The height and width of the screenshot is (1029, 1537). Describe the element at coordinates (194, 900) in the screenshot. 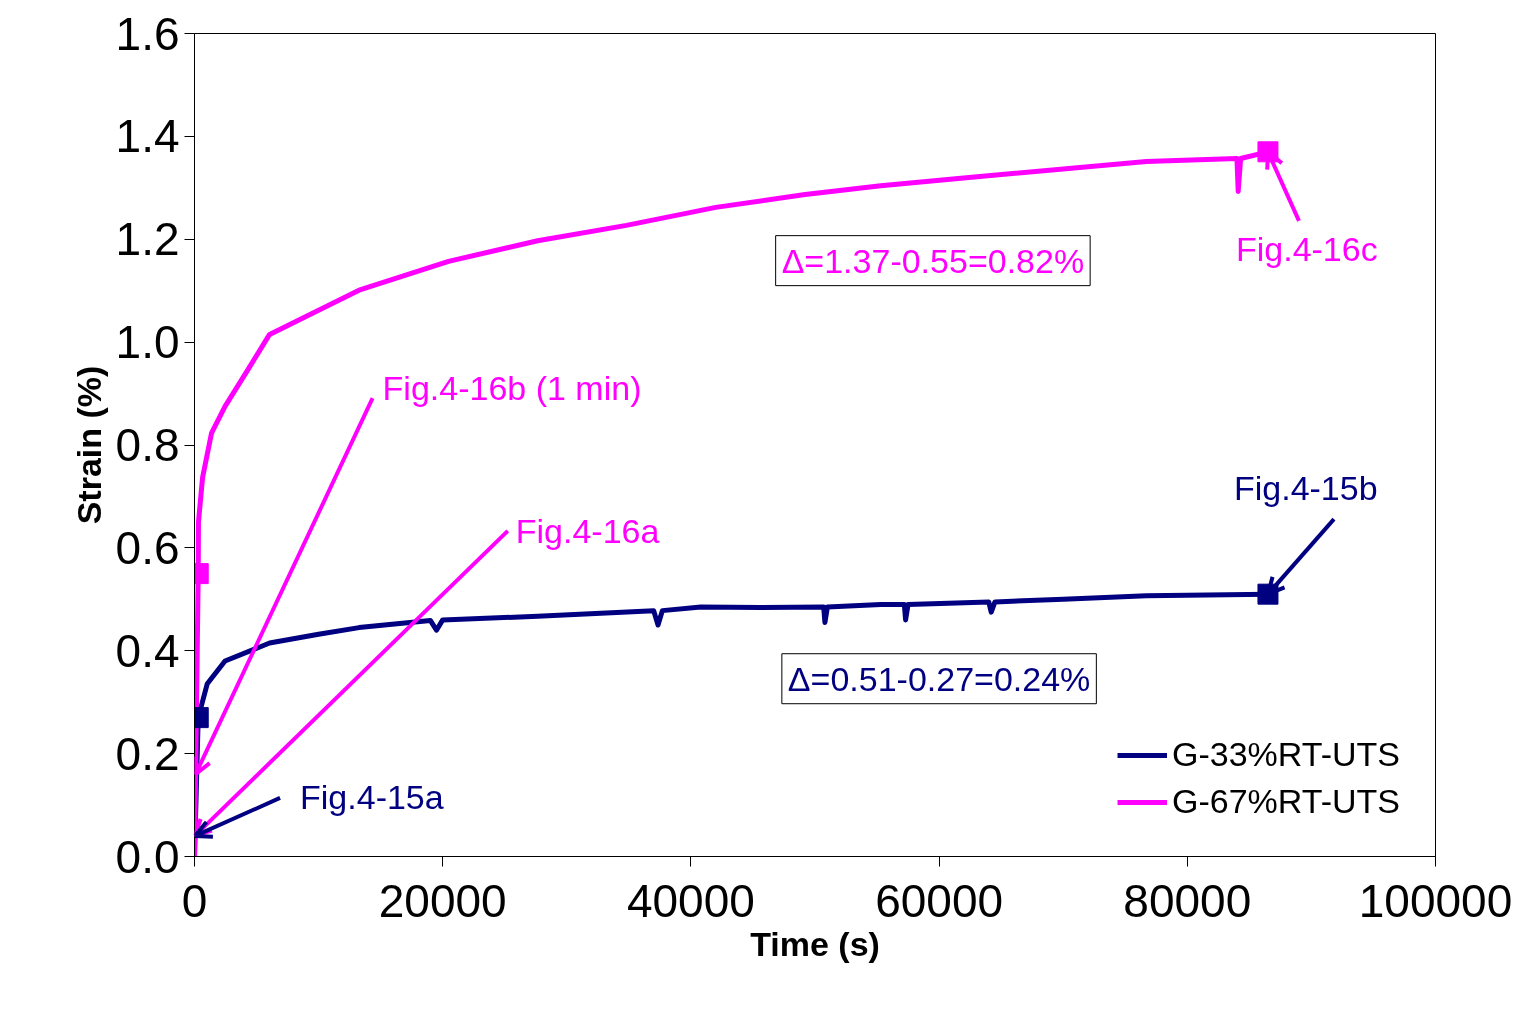

I see `x-tick-label: 0` at that location.